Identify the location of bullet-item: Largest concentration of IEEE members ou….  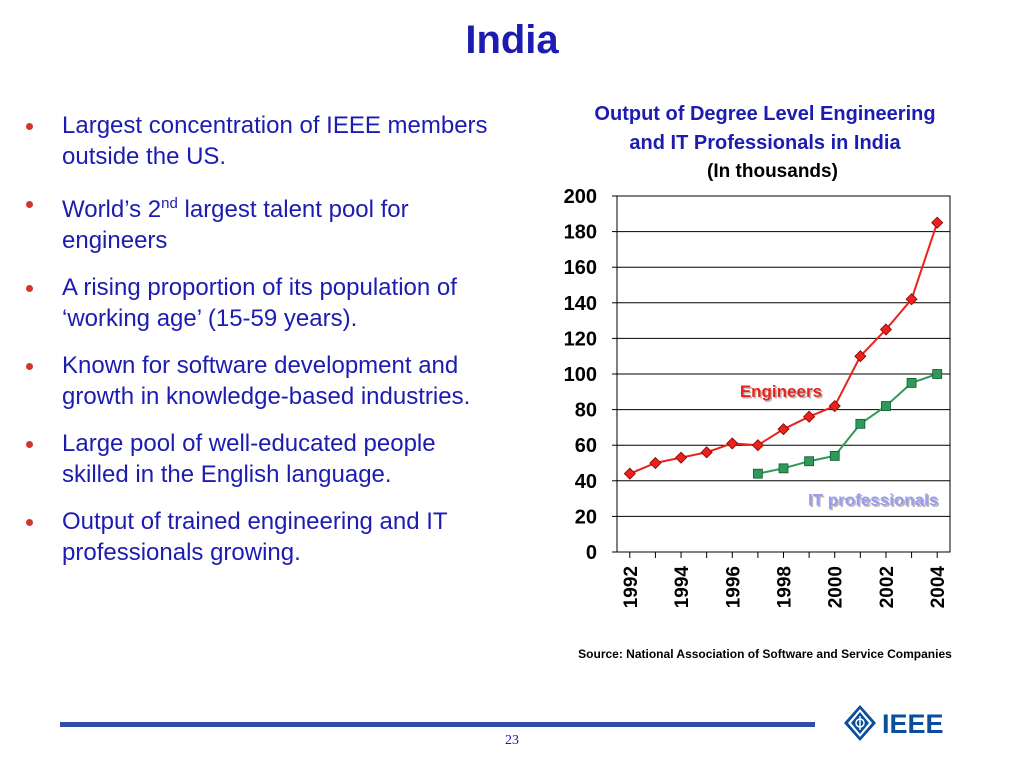
(262, 141).